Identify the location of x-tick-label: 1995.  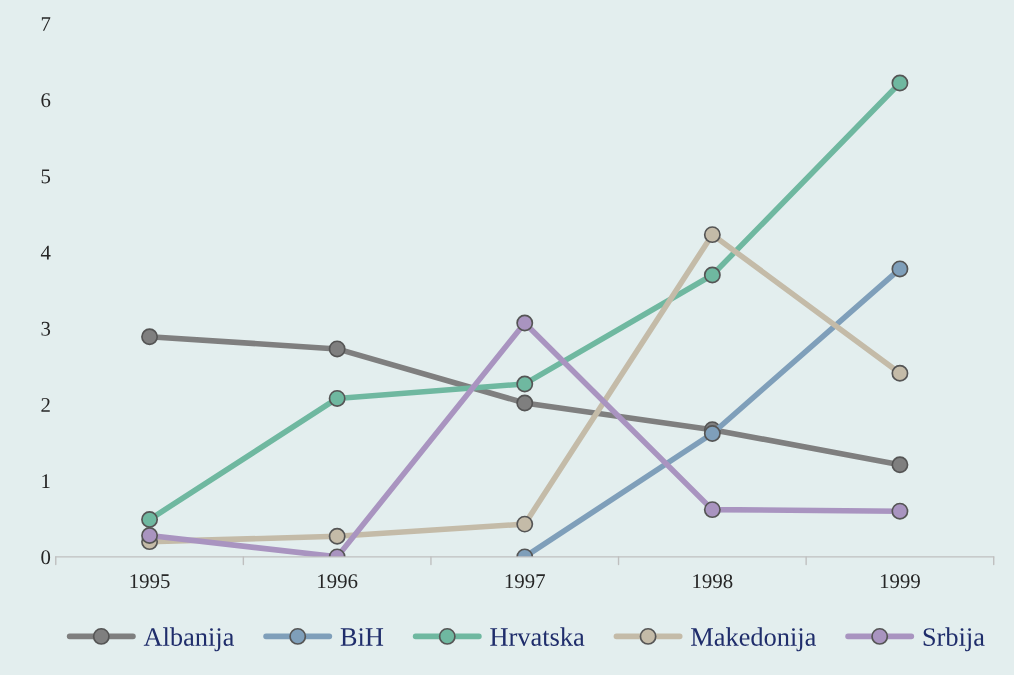
(150, 581).